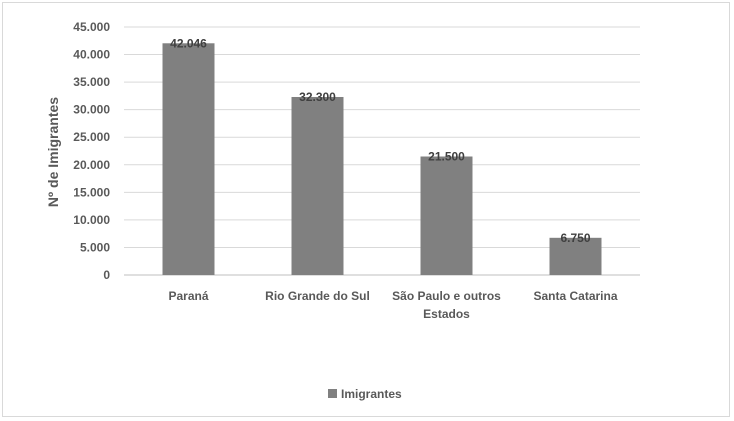  I want to click on data-label: 21.500, so click(446, 157).